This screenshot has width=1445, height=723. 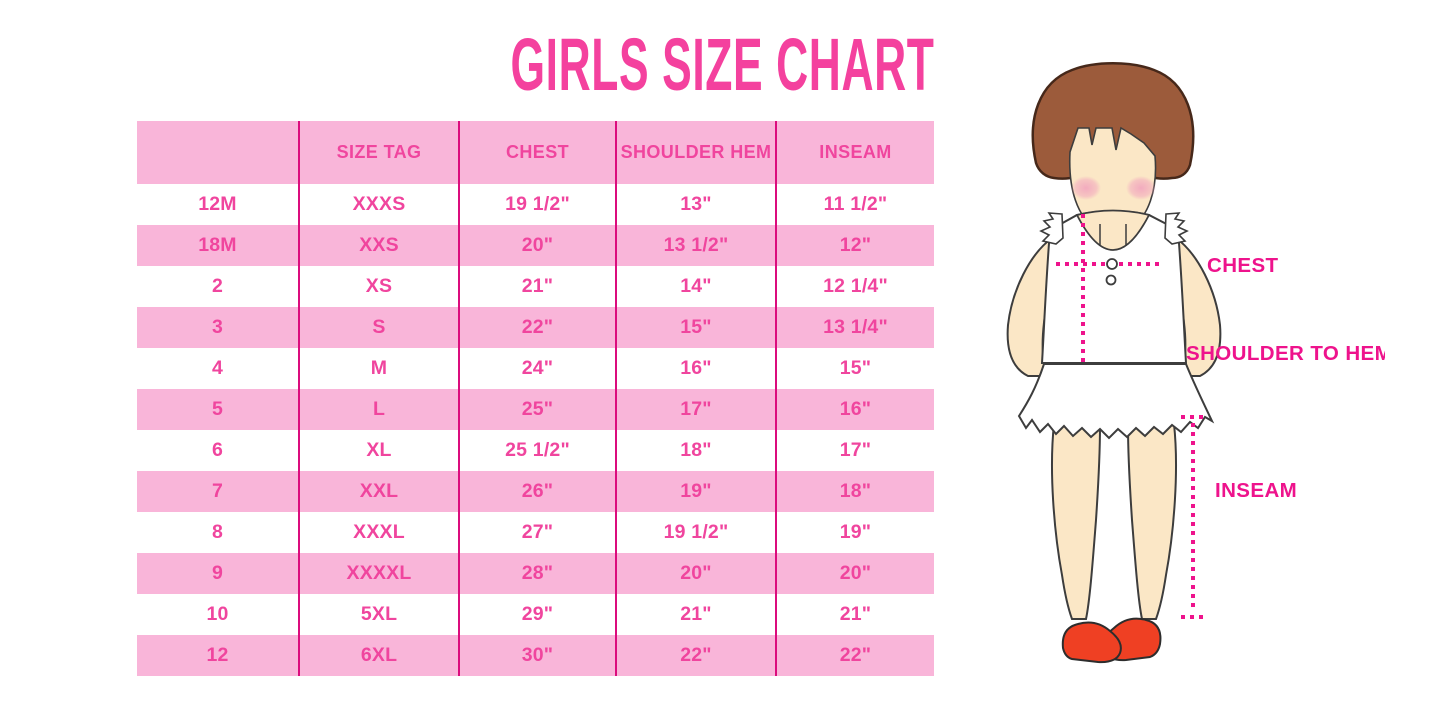 I want to click on table-cell: 14", so click(x=696, y=286).